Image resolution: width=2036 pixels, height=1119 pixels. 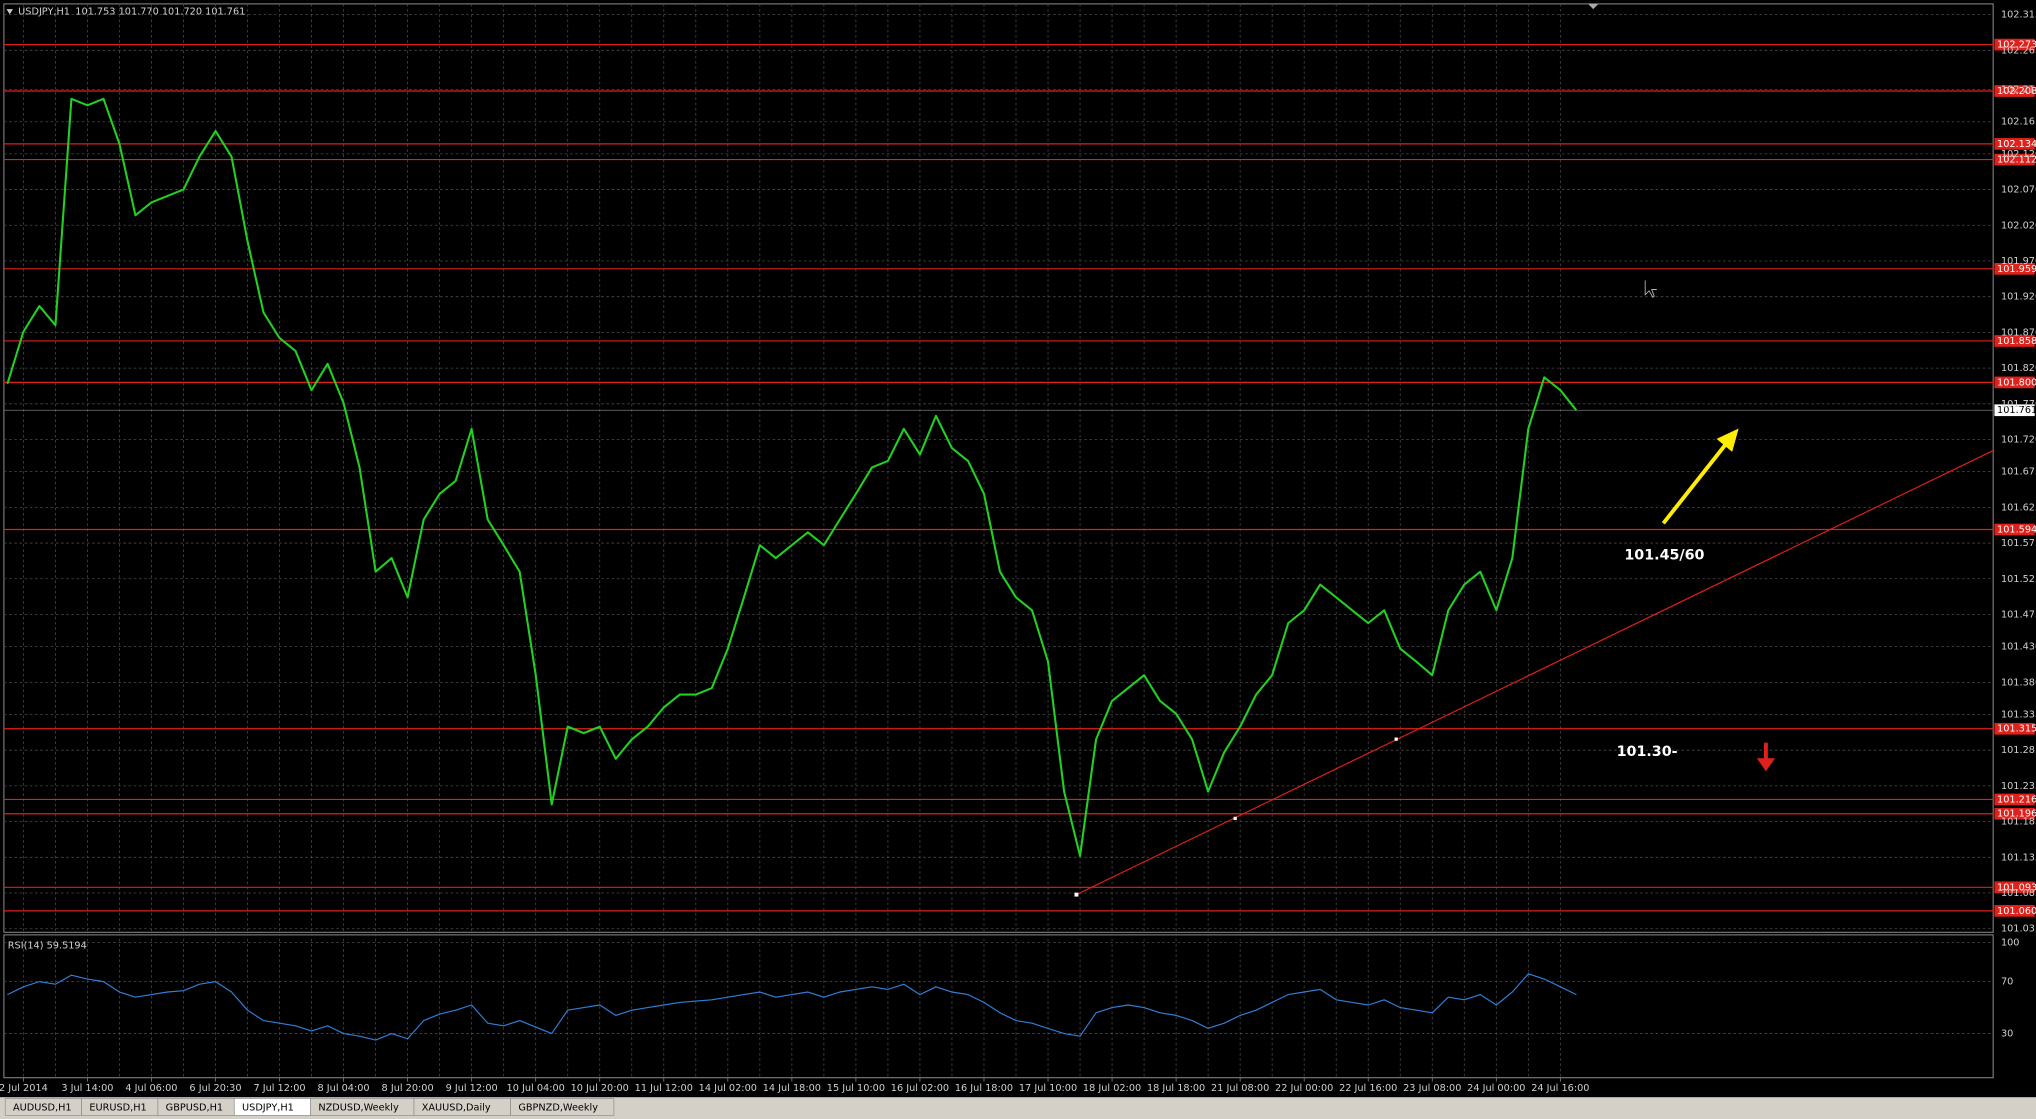 What do you see at coordinates (408, 1088) in the screenshot?
I see `x-tick-label: 8 Jul 20:00` at bounding box center [408, 1088].